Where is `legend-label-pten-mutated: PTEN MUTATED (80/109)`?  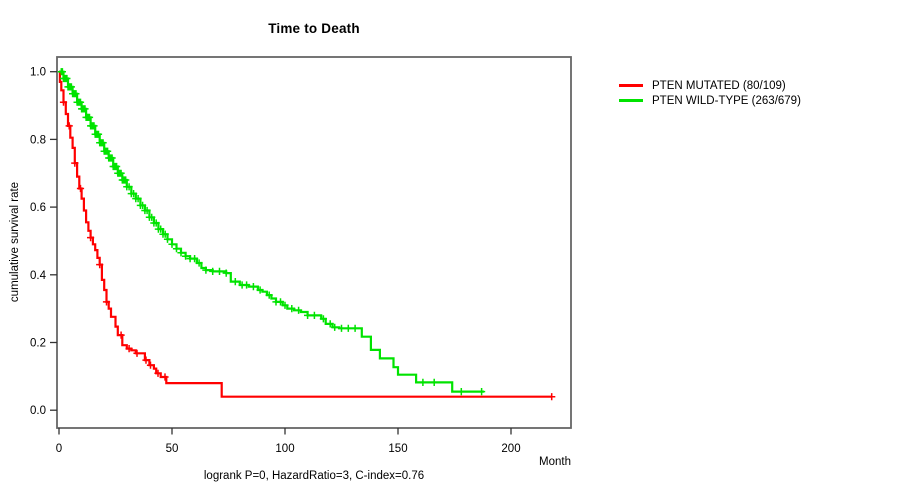
legend-label-pten-mutated: PTEN MUTATED (80/109) is located at coordinates (719, 85).